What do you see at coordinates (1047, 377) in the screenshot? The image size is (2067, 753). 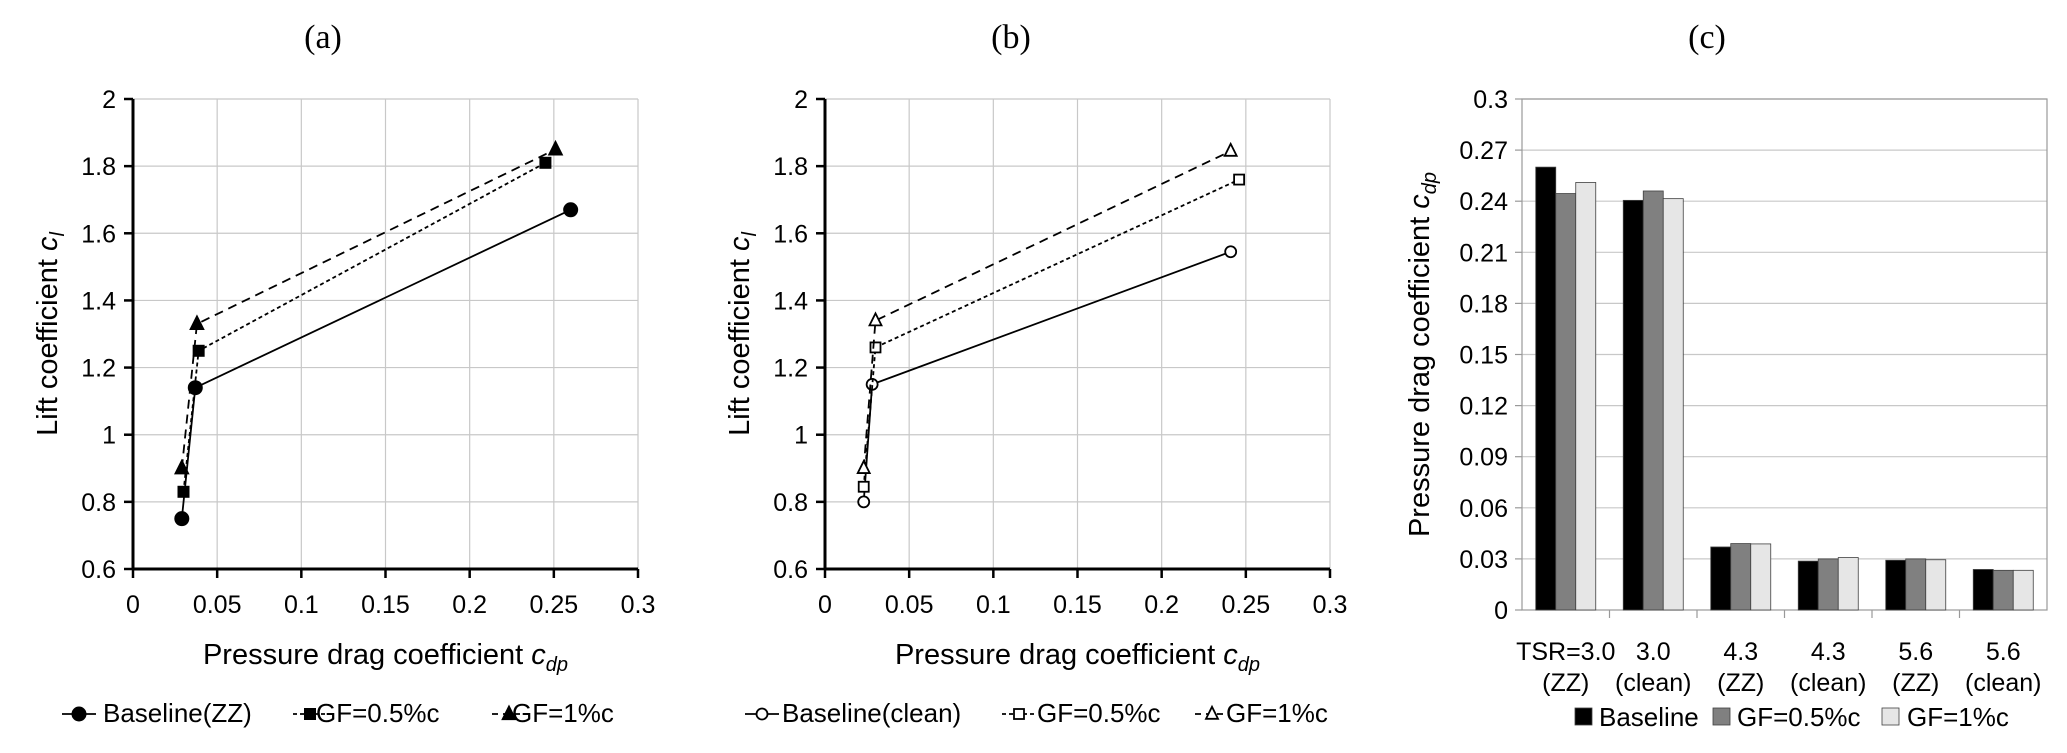 I see `series-baseline-clean-` at bounding box center [1047, 377].